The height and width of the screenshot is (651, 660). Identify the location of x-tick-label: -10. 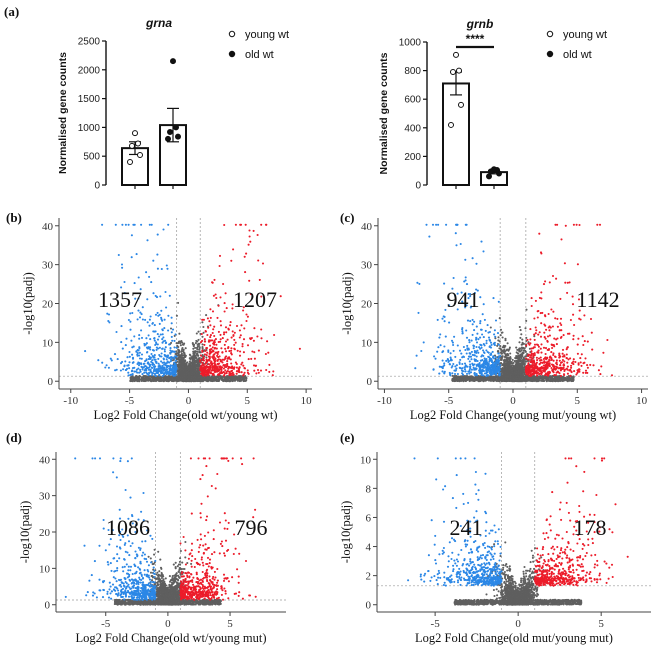
(70, 401).